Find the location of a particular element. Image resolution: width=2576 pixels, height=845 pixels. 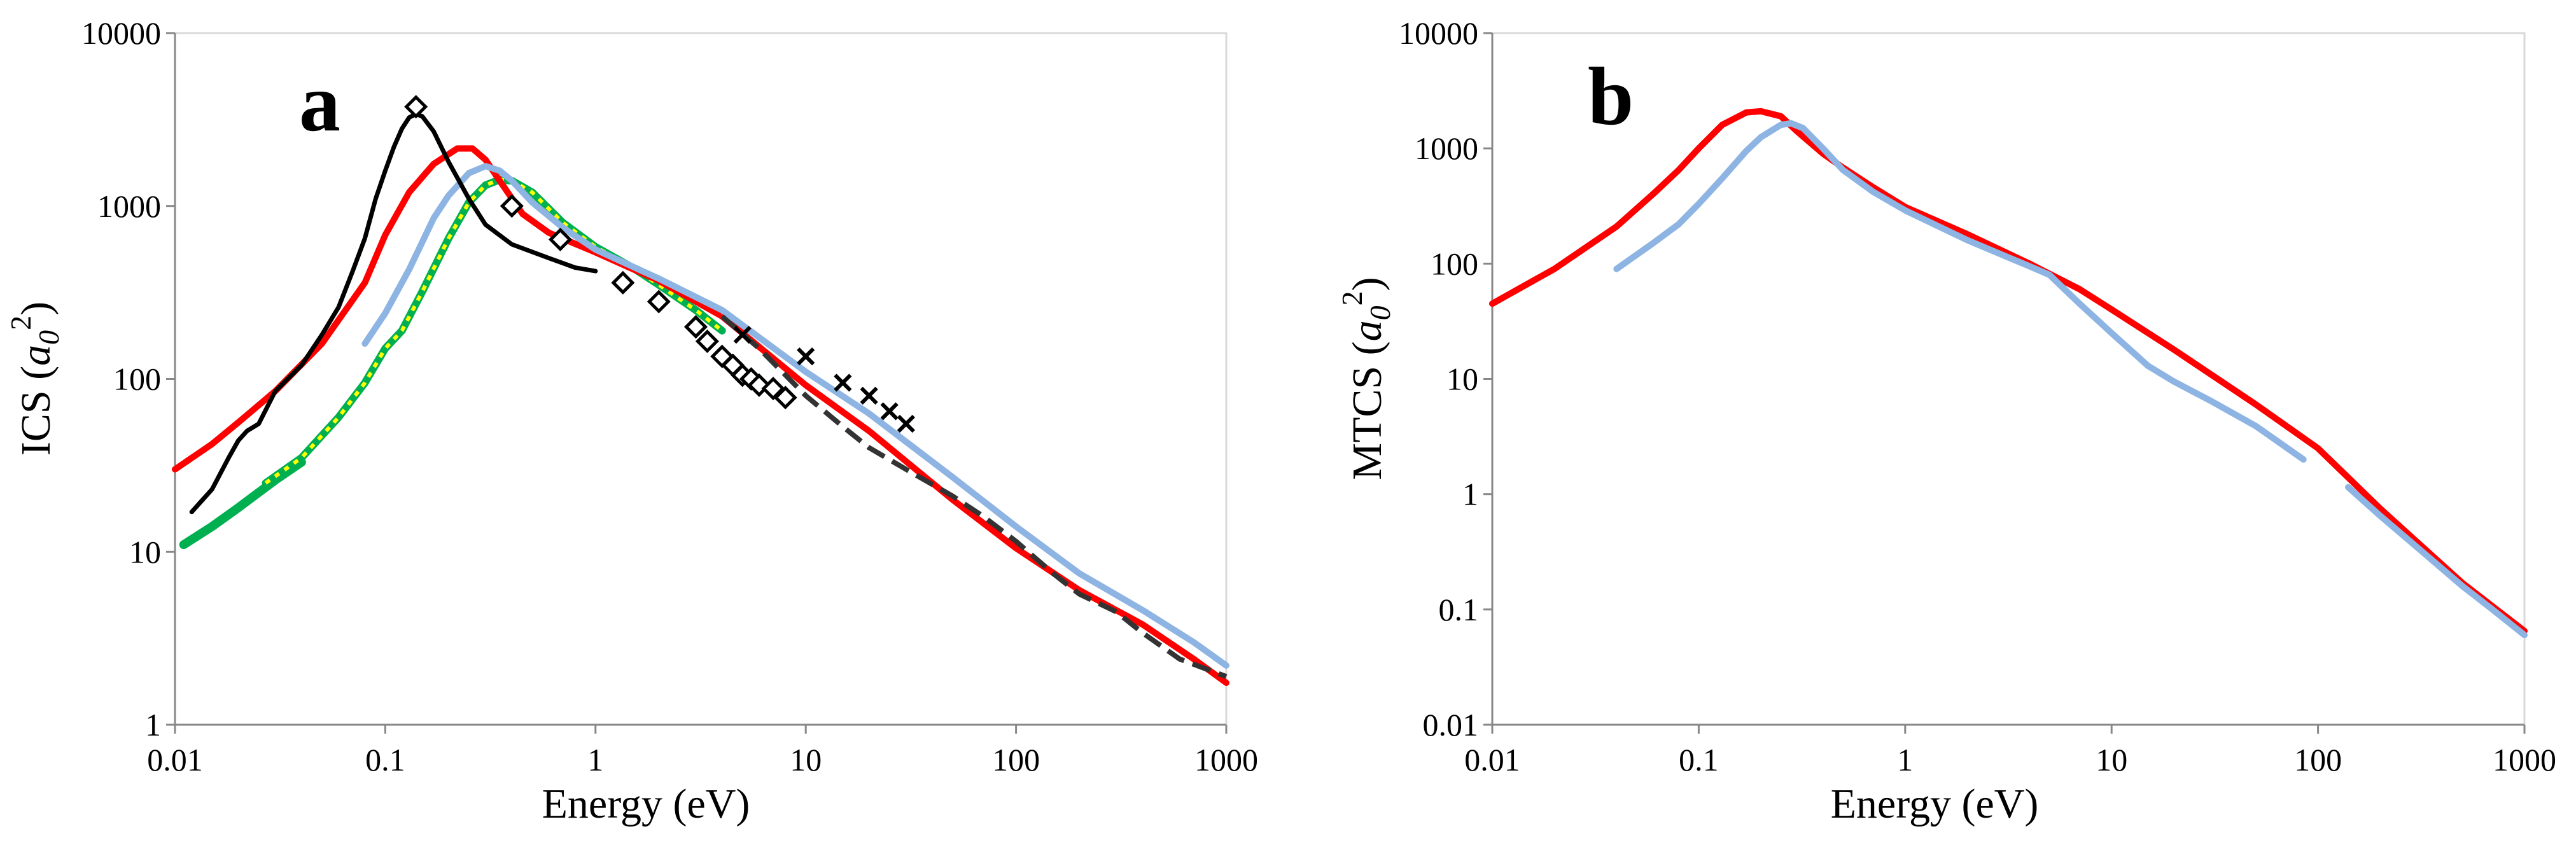

y-tick-label: 0.01 is located at coordinates (1451, 725).